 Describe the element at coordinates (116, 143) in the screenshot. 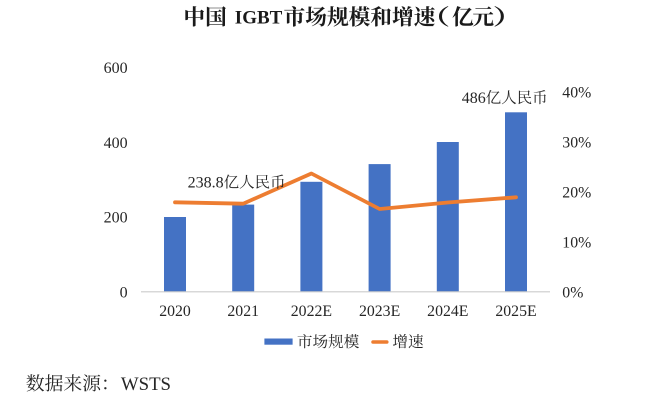

I see `svg-text: 400` at that location.